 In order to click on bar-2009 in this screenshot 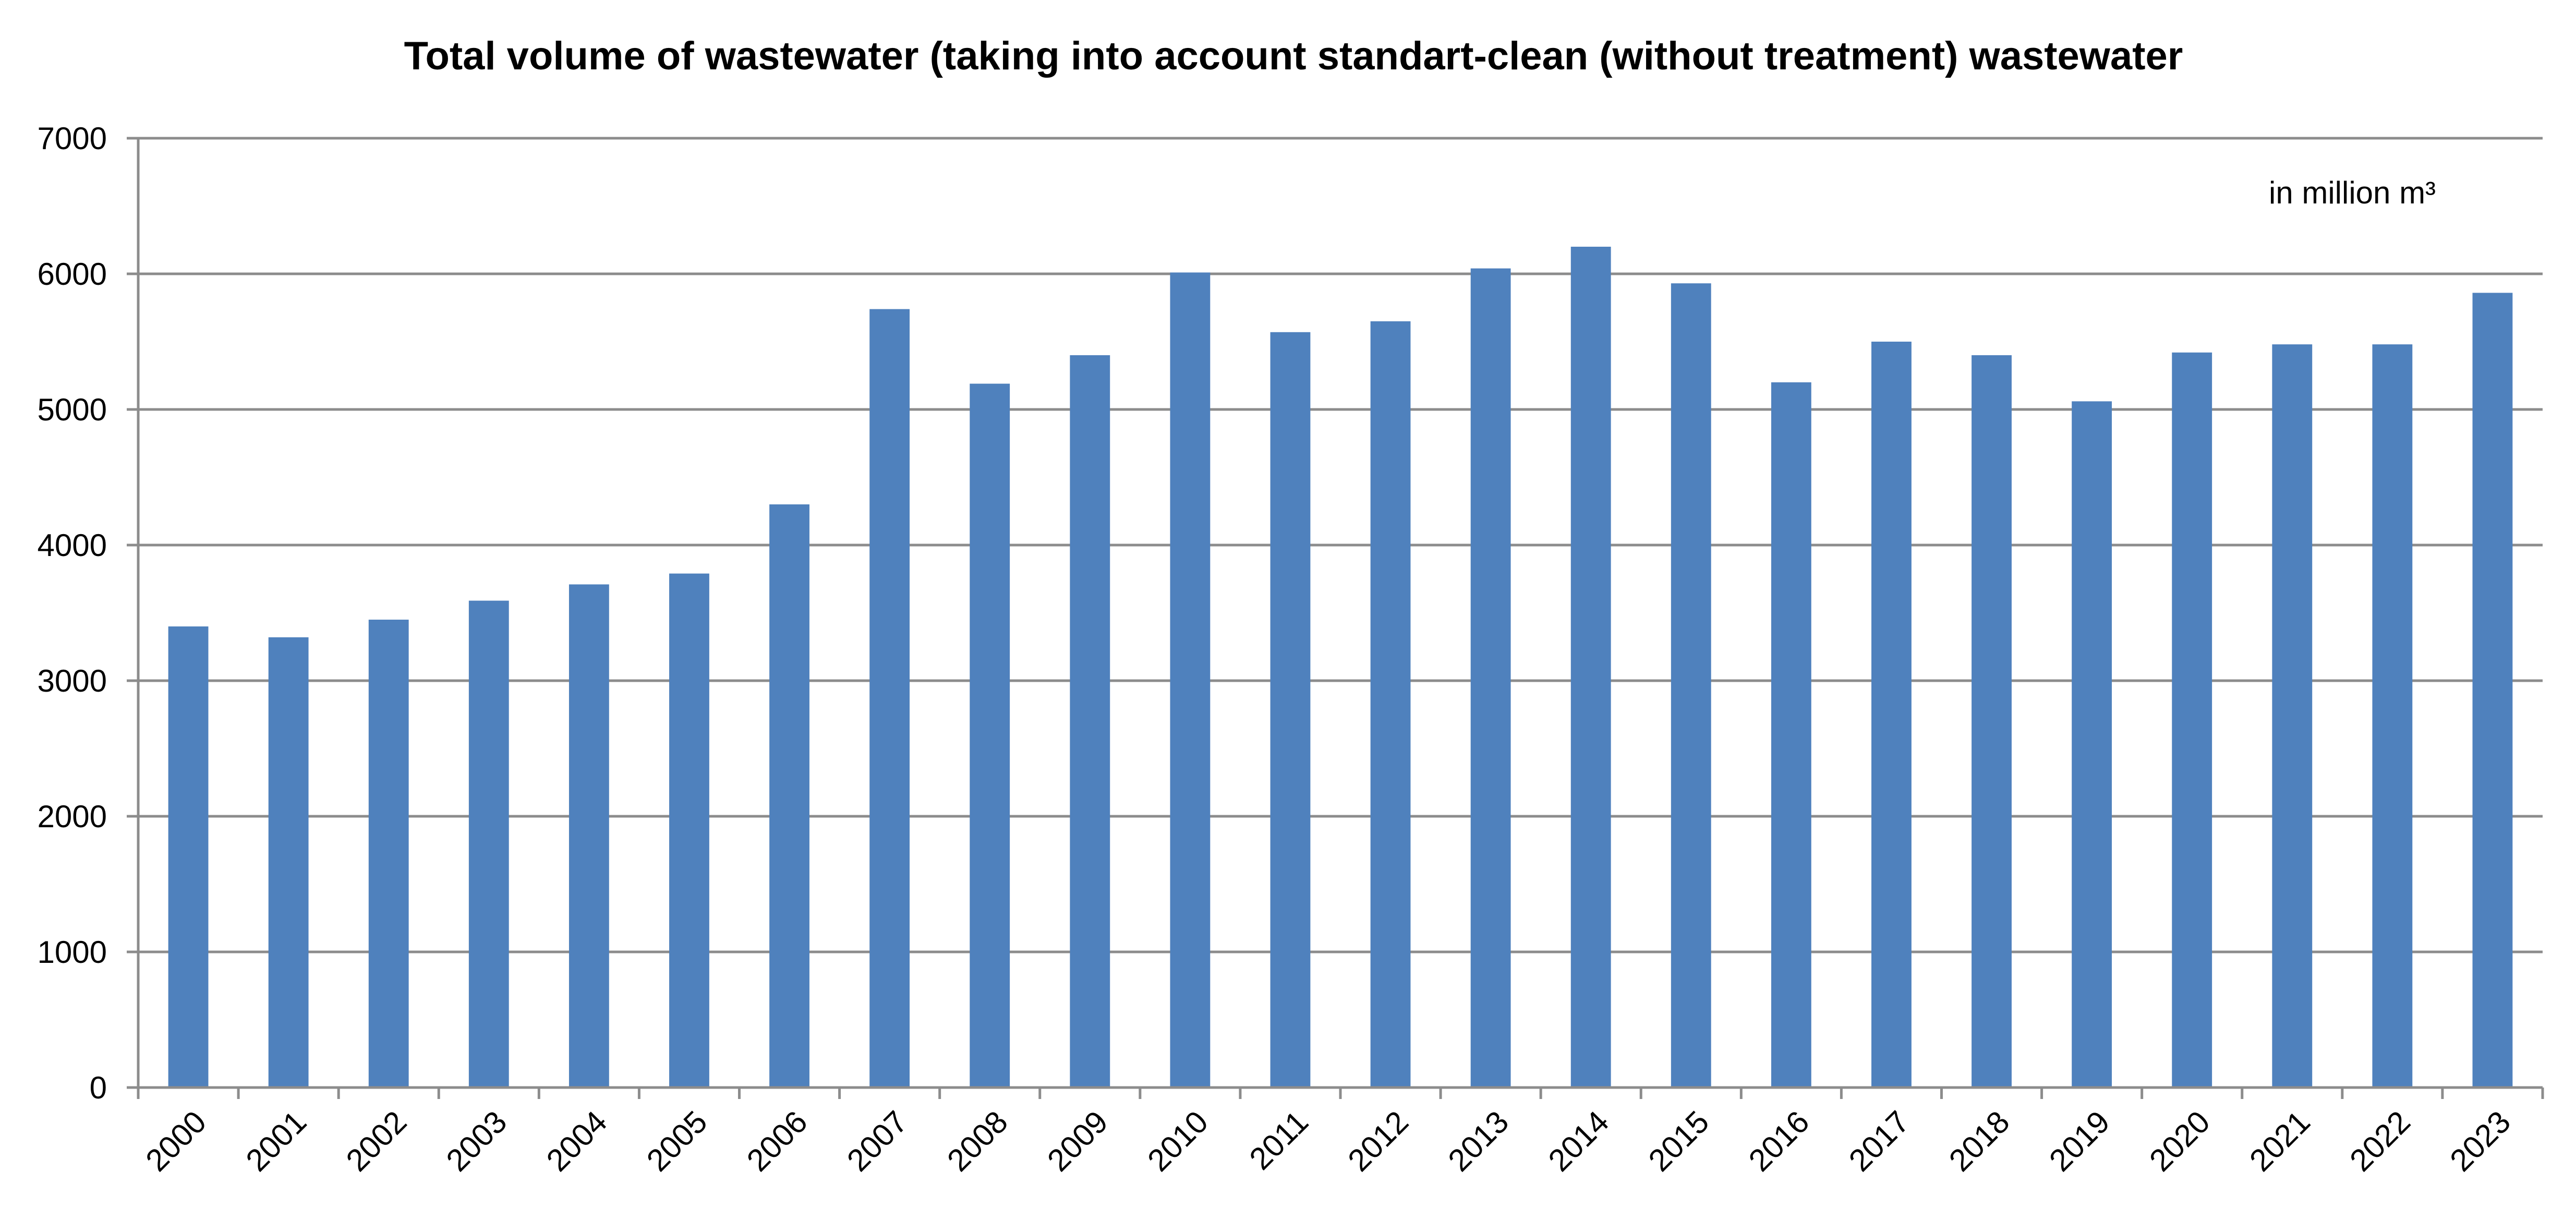, I will do `click(1090, 721)`.